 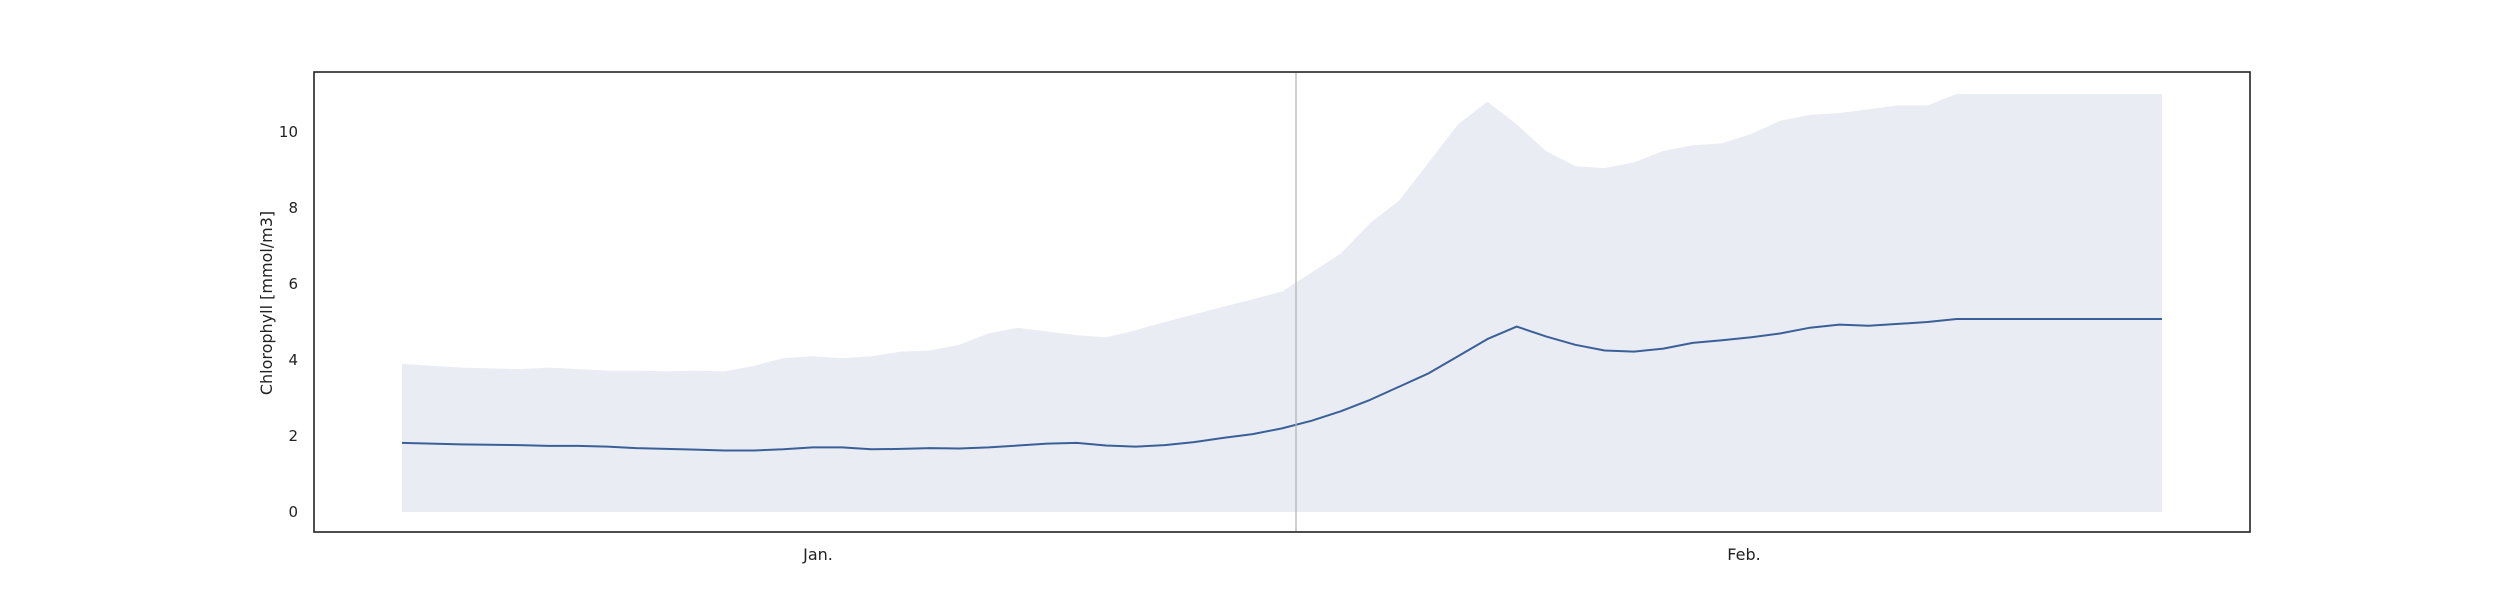 I want to click on y-ticks: 0 2 4 6 8 10, so click(x=288, y=322).